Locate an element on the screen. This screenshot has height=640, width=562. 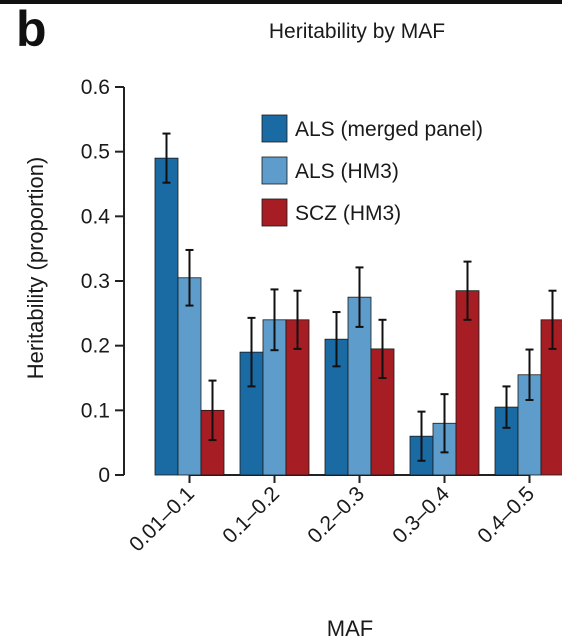
legend-label: SCZ (HM3) is located at coordinates (348, 213).